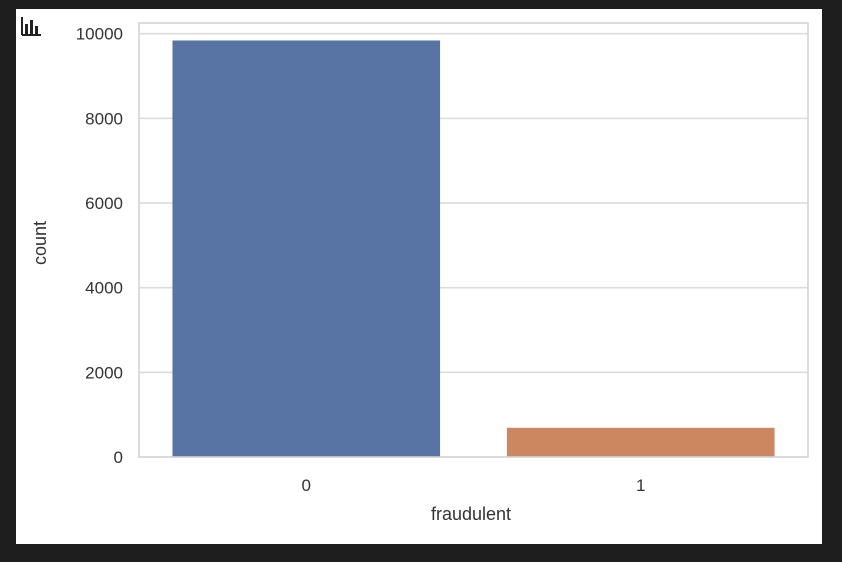  What do you see at coordinates (31, 26) in the screenshot?
I see `bar-chart-icon` at bounding box center [31, 26].